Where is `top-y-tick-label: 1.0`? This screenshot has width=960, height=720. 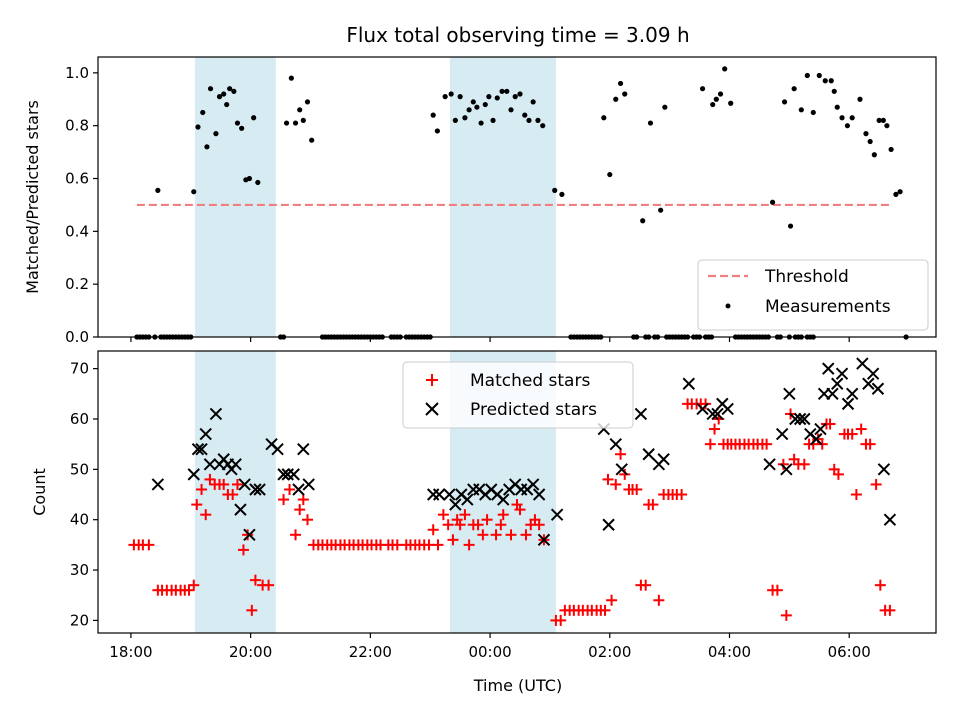 top-y-tick-label: 1.0 is located at coordinates (77, 73).